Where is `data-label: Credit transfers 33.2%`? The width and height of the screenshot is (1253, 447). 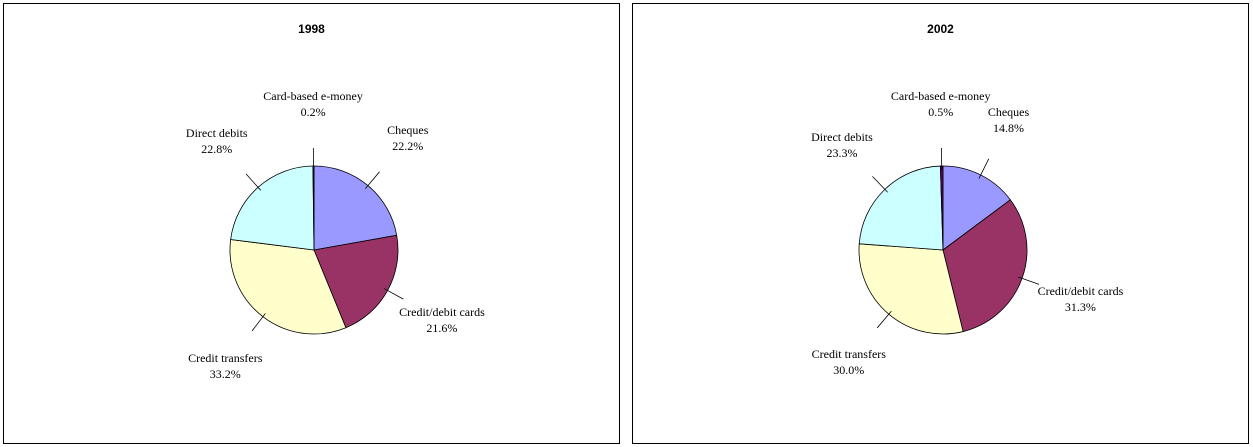
data-label: Credit transfers 33.2% is located at coordinates (225, 366).